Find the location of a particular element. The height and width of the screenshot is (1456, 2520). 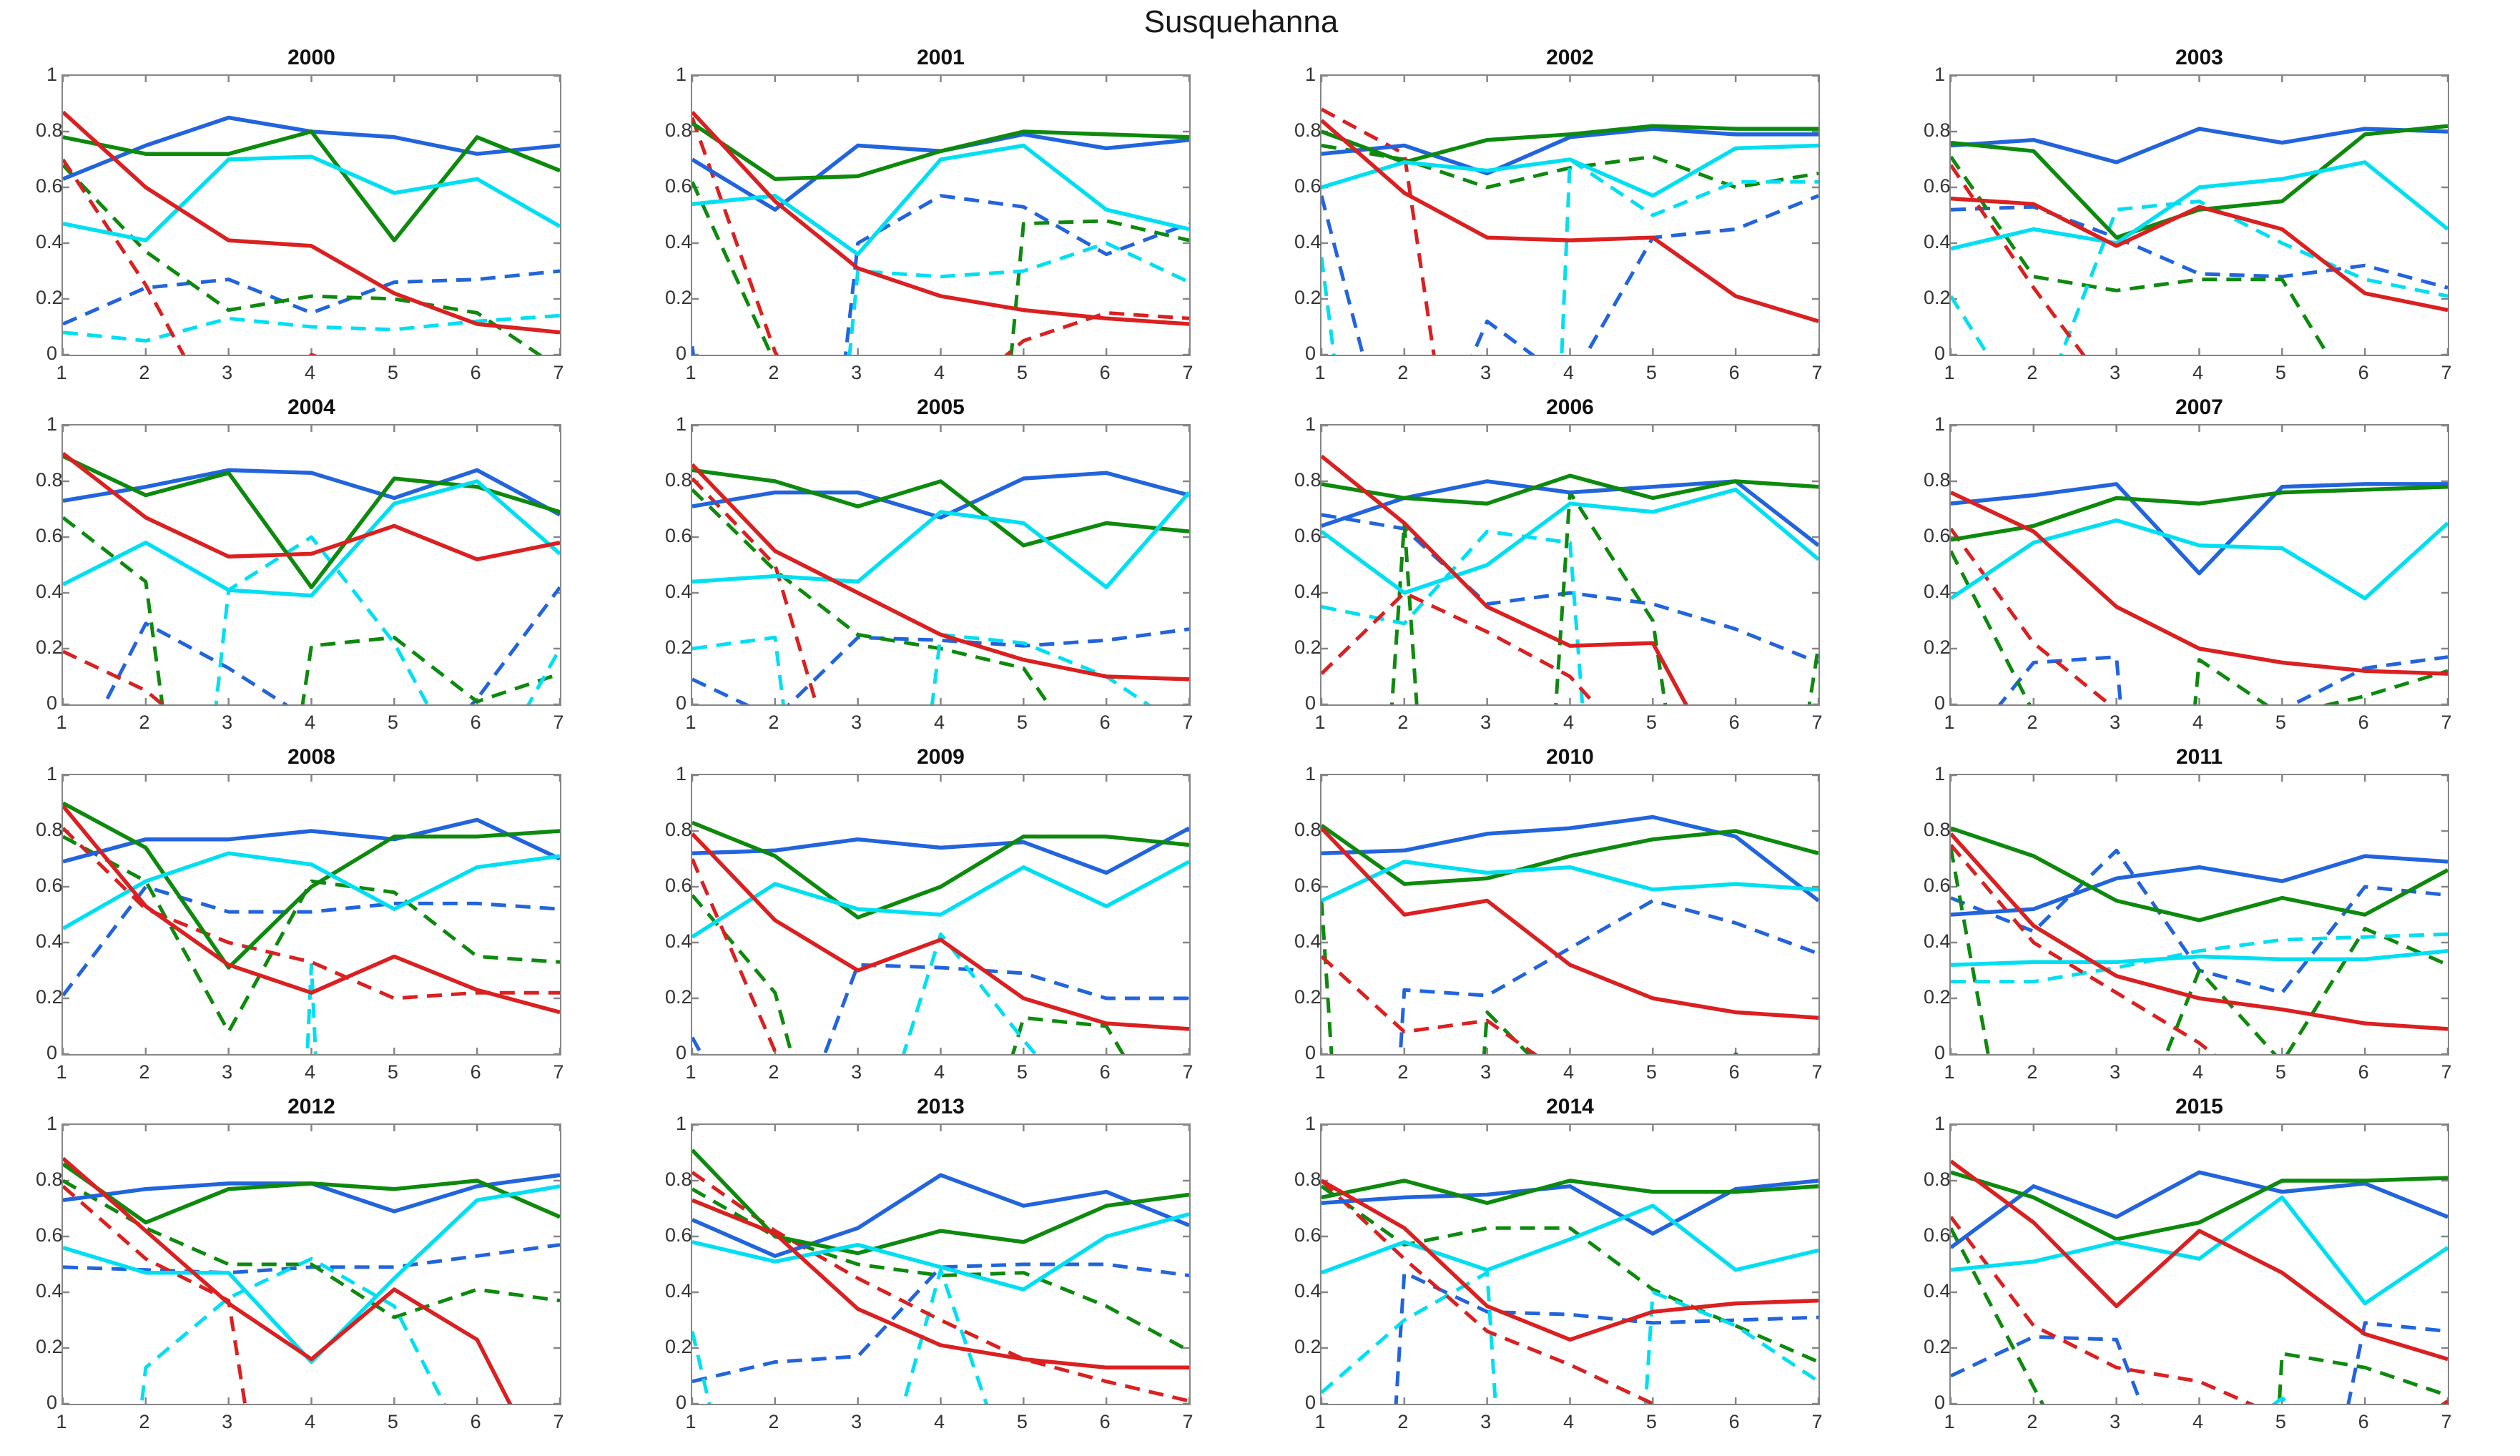

axis-ticks is located at coordinates (2199, 565).